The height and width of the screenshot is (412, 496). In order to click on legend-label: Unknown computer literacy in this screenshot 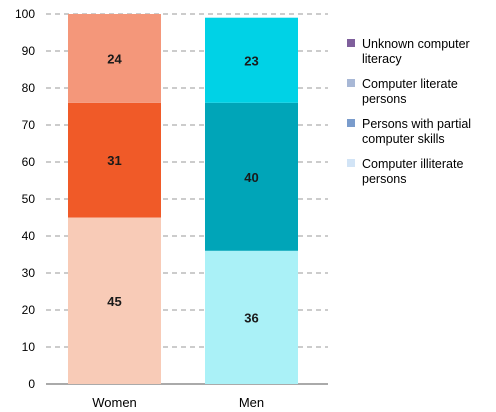, I will do `click(416, 51)`.